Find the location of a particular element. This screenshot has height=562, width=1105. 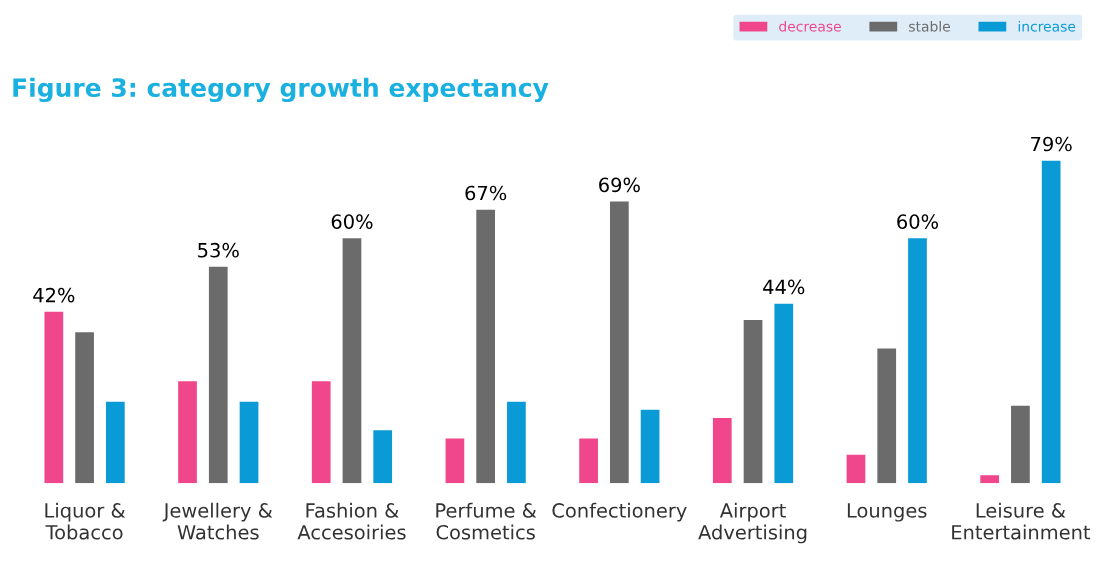

x-tick-label: Jewellery & Watches is located at coordinates (217, 521).